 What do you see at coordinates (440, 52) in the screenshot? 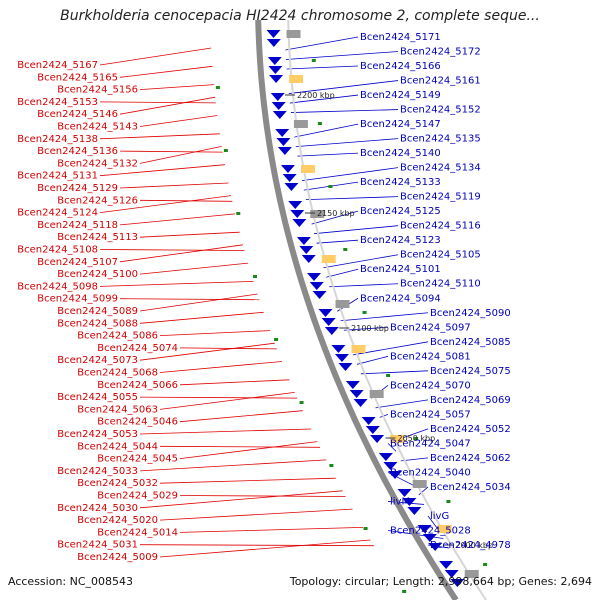
I see `right-gene-label: Bcen2424_5172` at bounding box center [440, 52].